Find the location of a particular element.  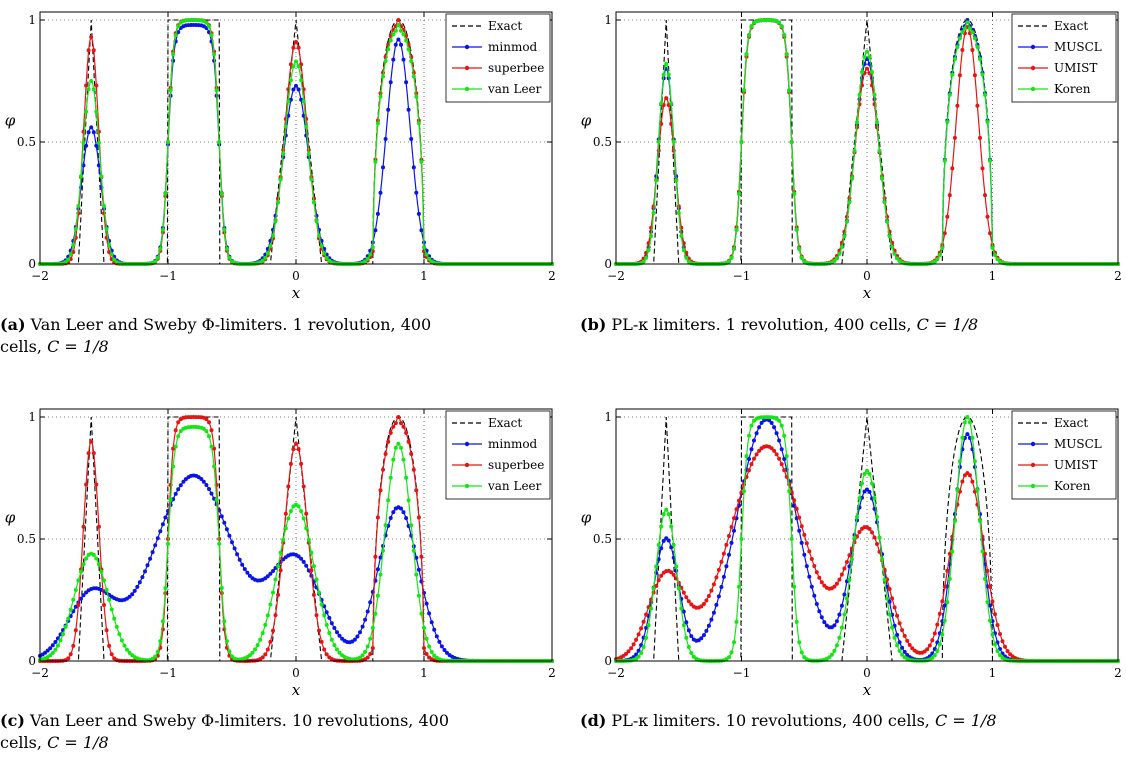

x-tick-label: −1 is located at coordinates (742, 673).